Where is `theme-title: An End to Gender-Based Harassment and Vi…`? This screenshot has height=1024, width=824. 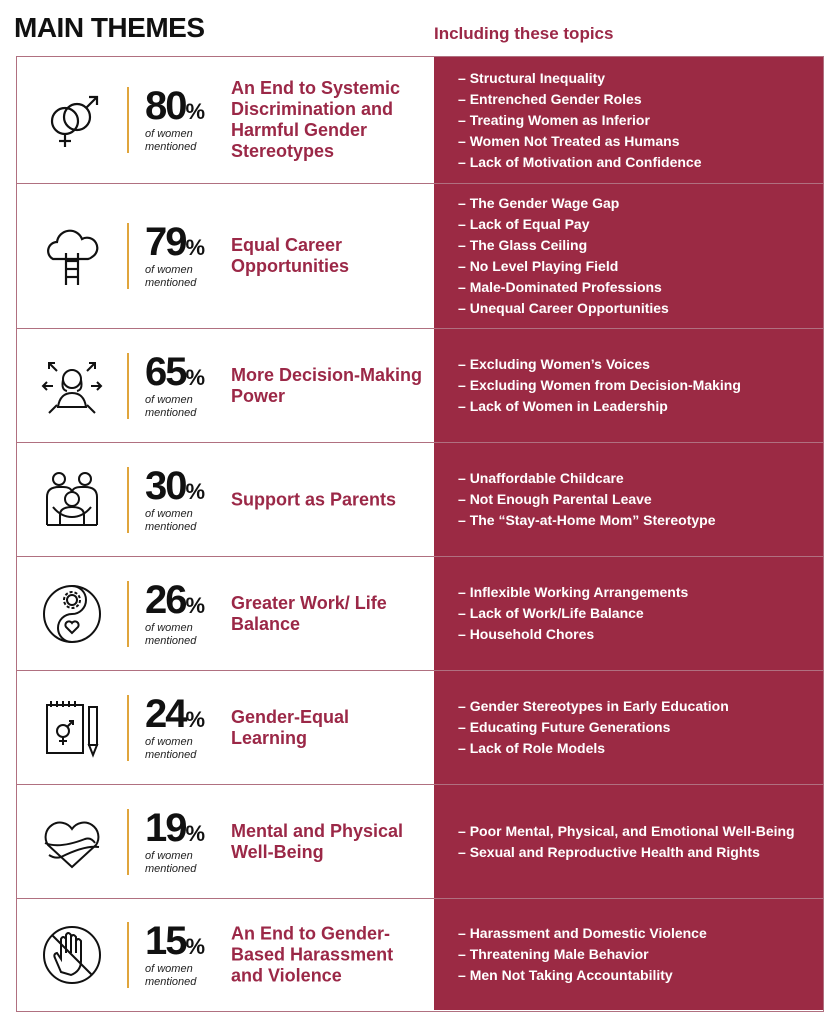
theme-title: An End to Gender-Based Harassment and Vi… is located at coordinates (312, 954).